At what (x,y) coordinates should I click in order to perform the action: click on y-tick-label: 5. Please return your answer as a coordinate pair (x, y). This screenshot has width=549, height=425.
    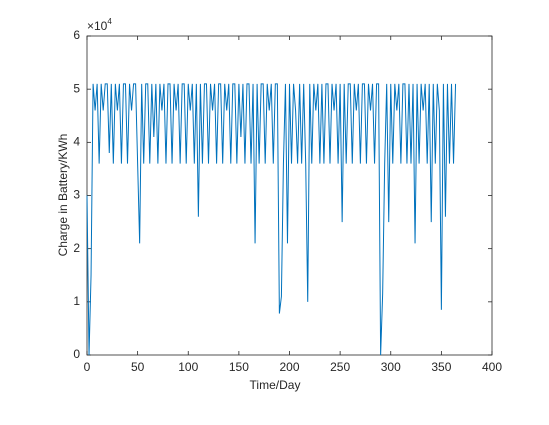
    Looking at the image, I should click on (76, 88).